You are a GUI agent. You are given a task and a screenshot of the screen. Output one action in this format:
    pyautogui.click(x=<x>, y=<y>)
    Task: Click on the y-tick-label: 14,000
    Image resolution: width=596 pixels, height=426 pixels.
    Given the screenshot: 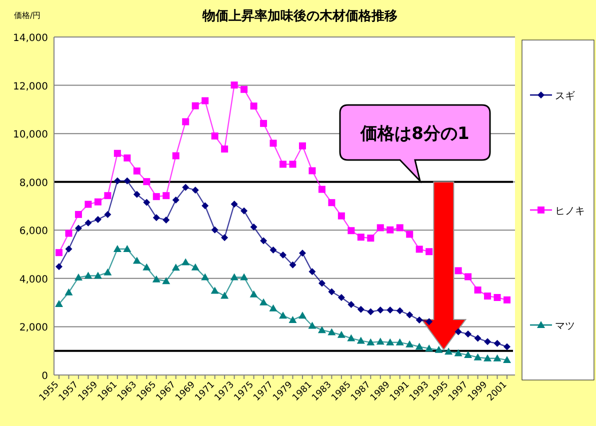 What is the action you would take?
    pyautogui.click(x=30, y=38)
    